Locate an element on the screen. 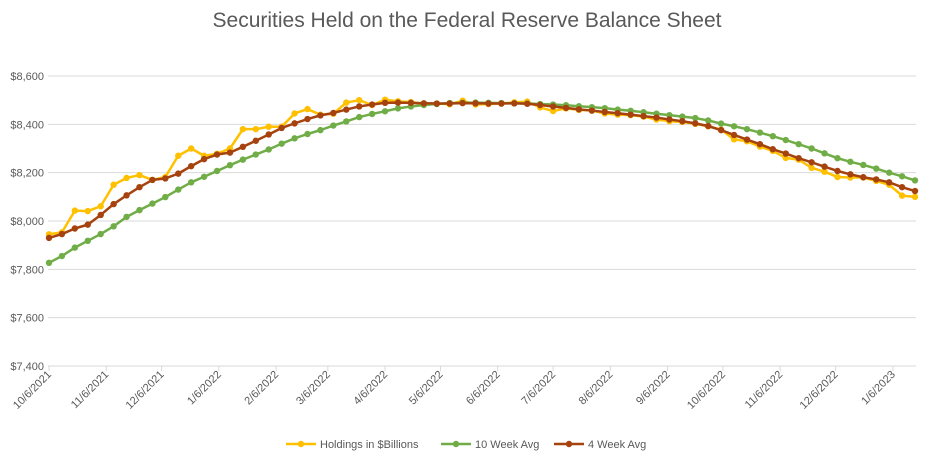 This screenshot has height=456, width=936. x-tick-label: 11/6/2022 is located at coordinates (764, 390).